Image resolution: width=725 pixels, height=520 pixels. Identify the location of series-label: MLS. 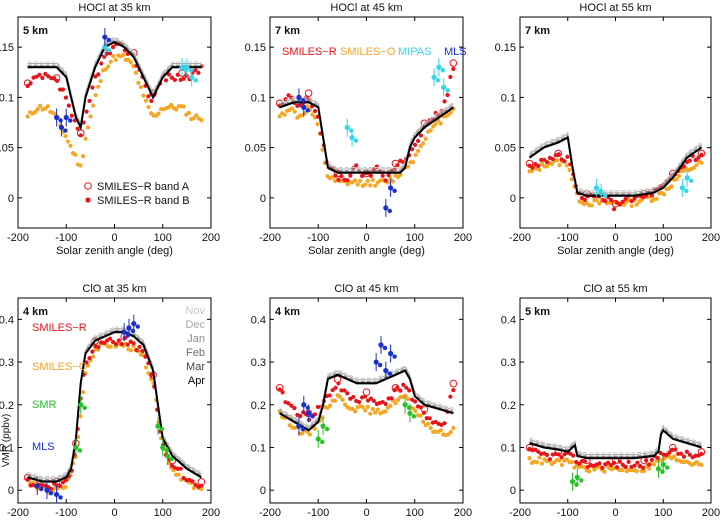
(43, 447).